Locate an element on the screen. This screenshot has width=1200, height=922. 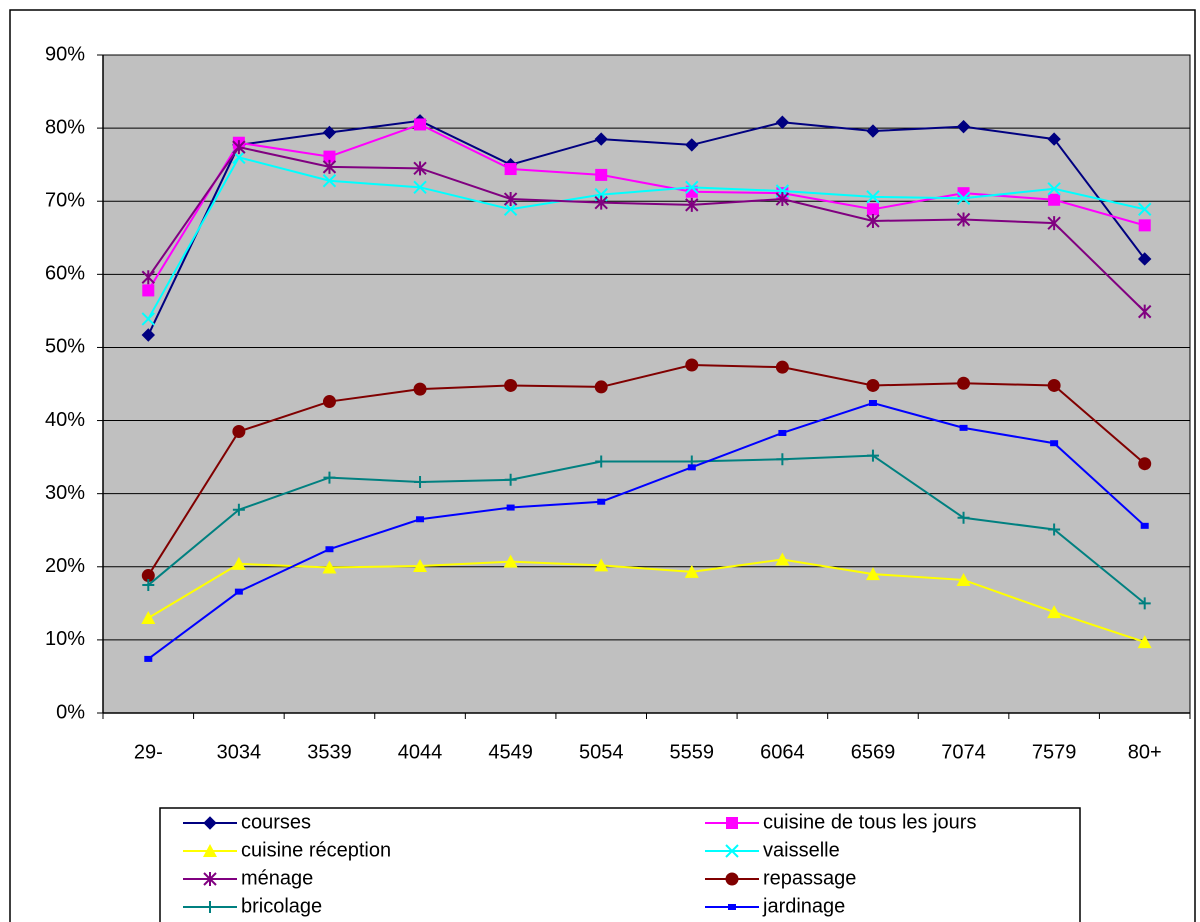
x-tick-label: 29- is located at coordinates (148, 752).